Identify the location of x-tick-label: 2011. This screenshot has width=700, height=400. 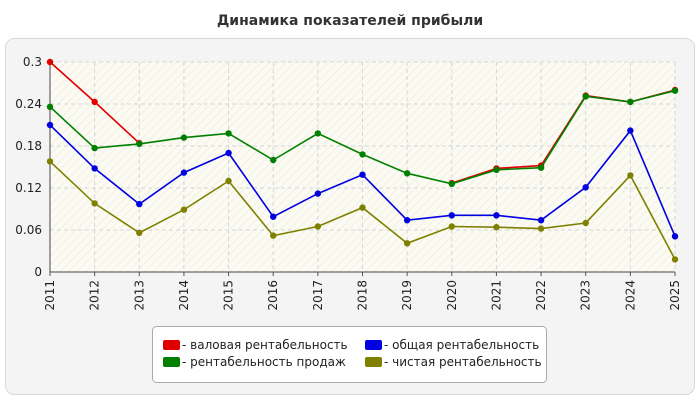
(50, 295).